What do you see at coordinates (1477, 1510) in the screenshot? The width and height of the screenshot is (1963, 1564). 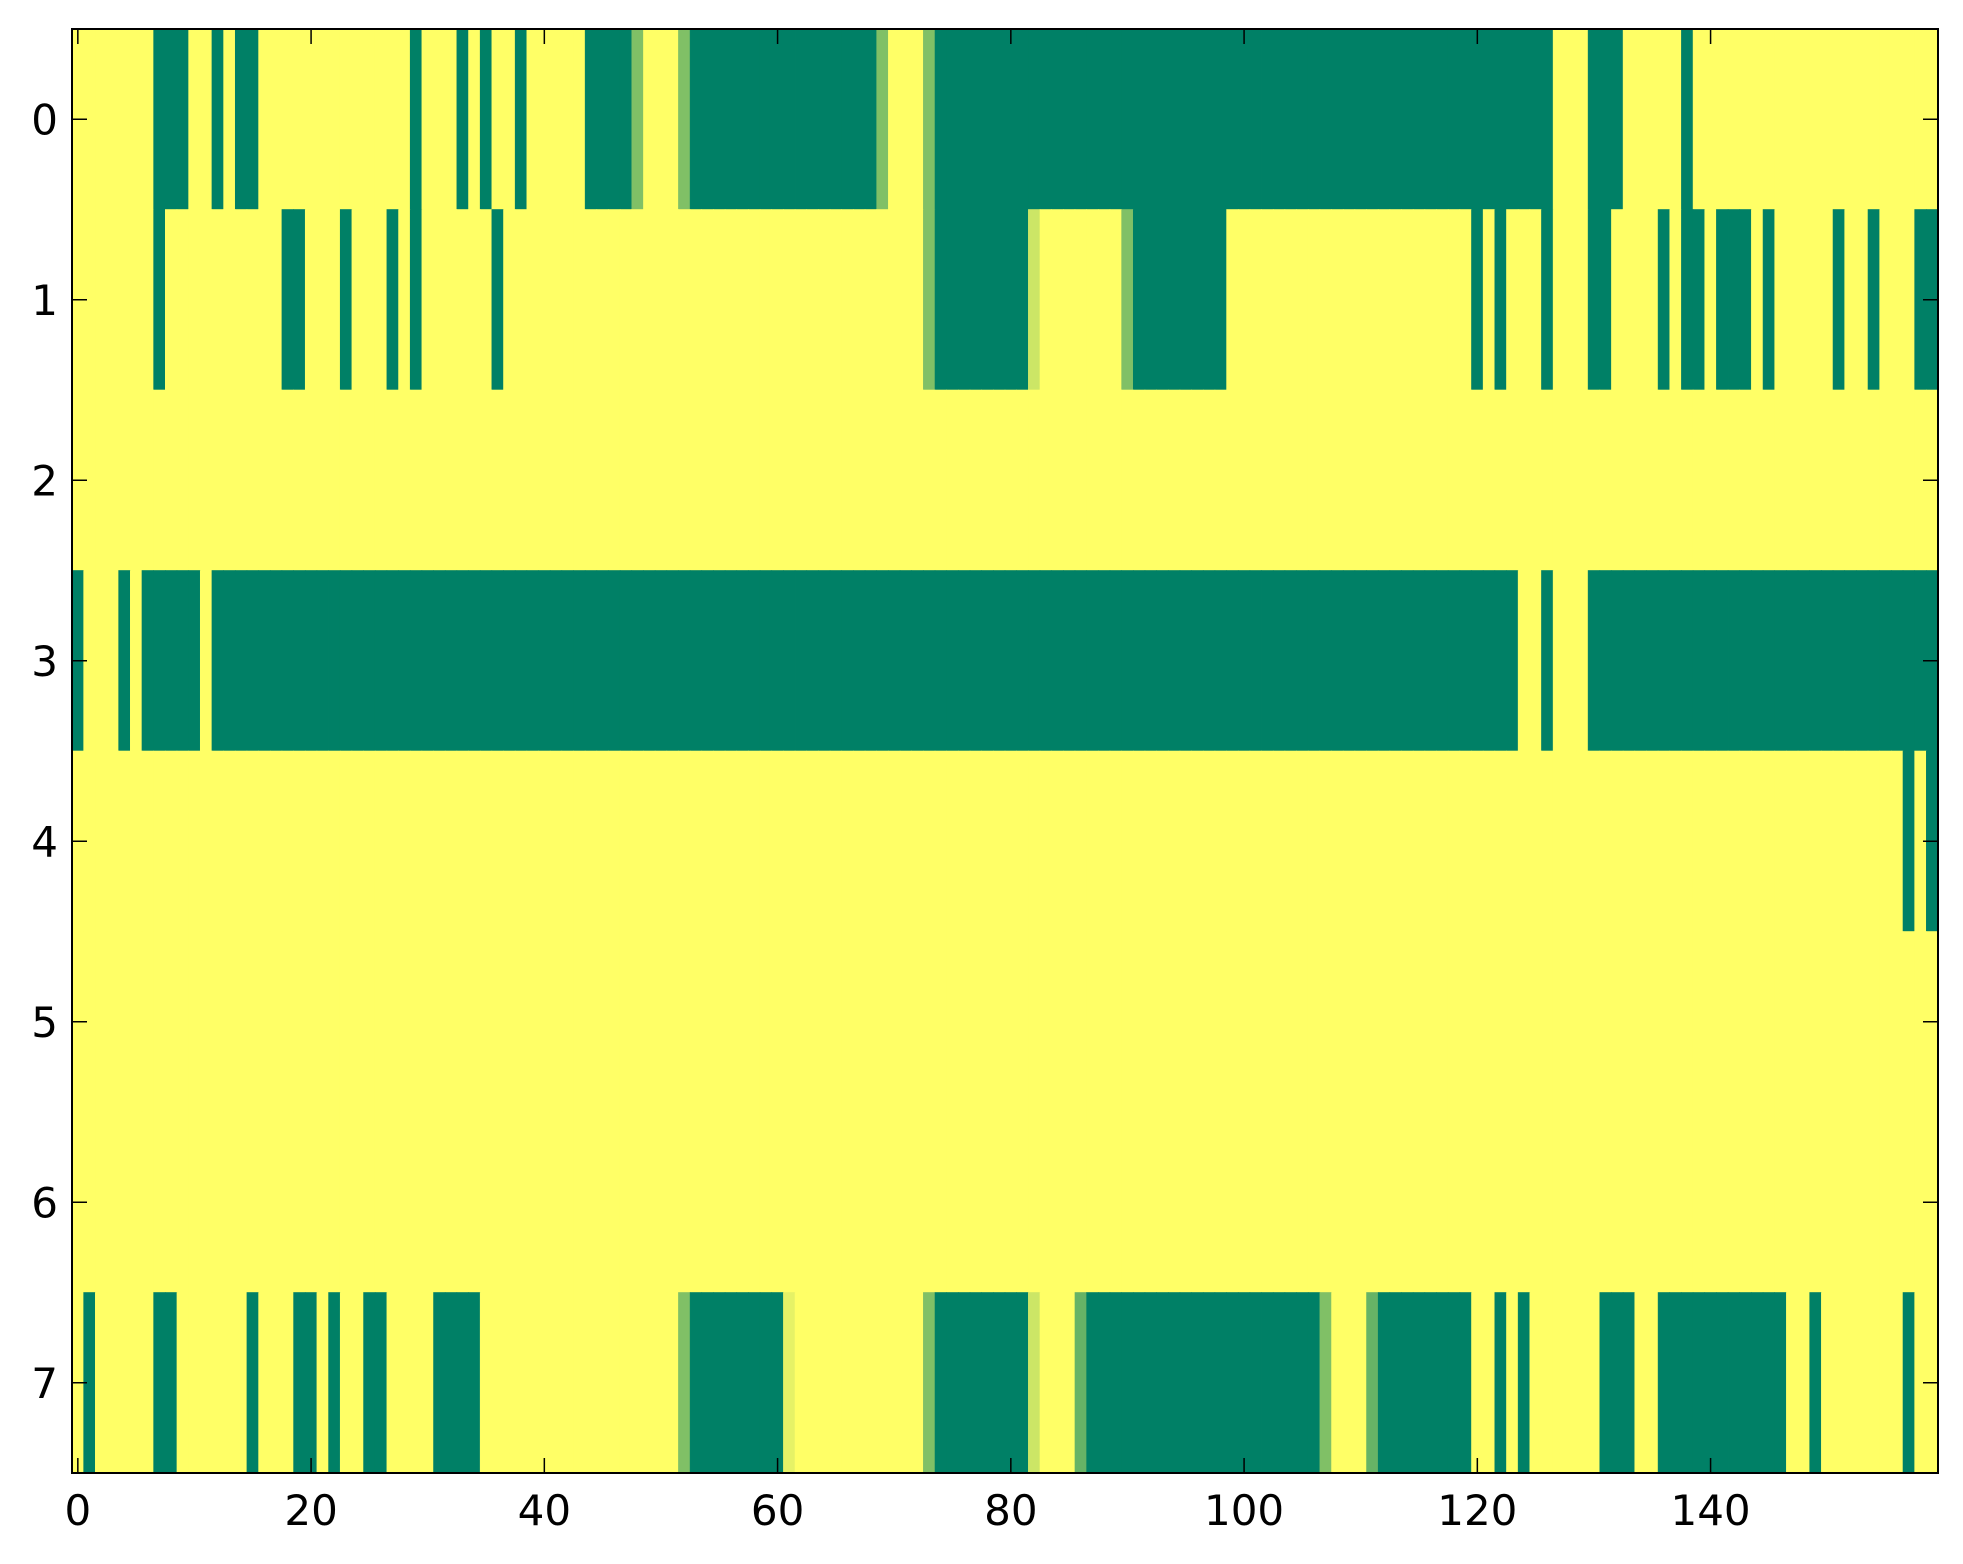 I see `x-tick-label: 120` at bounding box center [1477, 1510].